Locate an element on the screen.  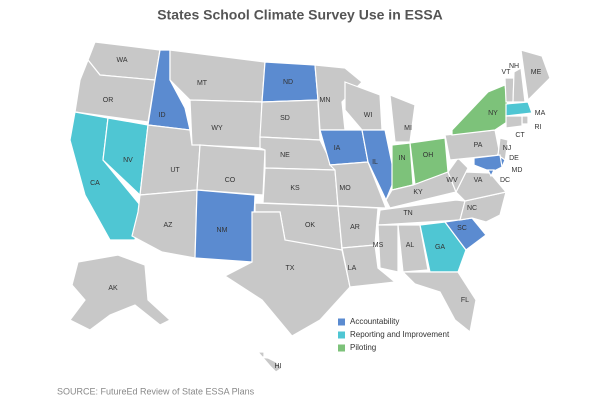
state-label: NV is located at coordinates (128, 160).